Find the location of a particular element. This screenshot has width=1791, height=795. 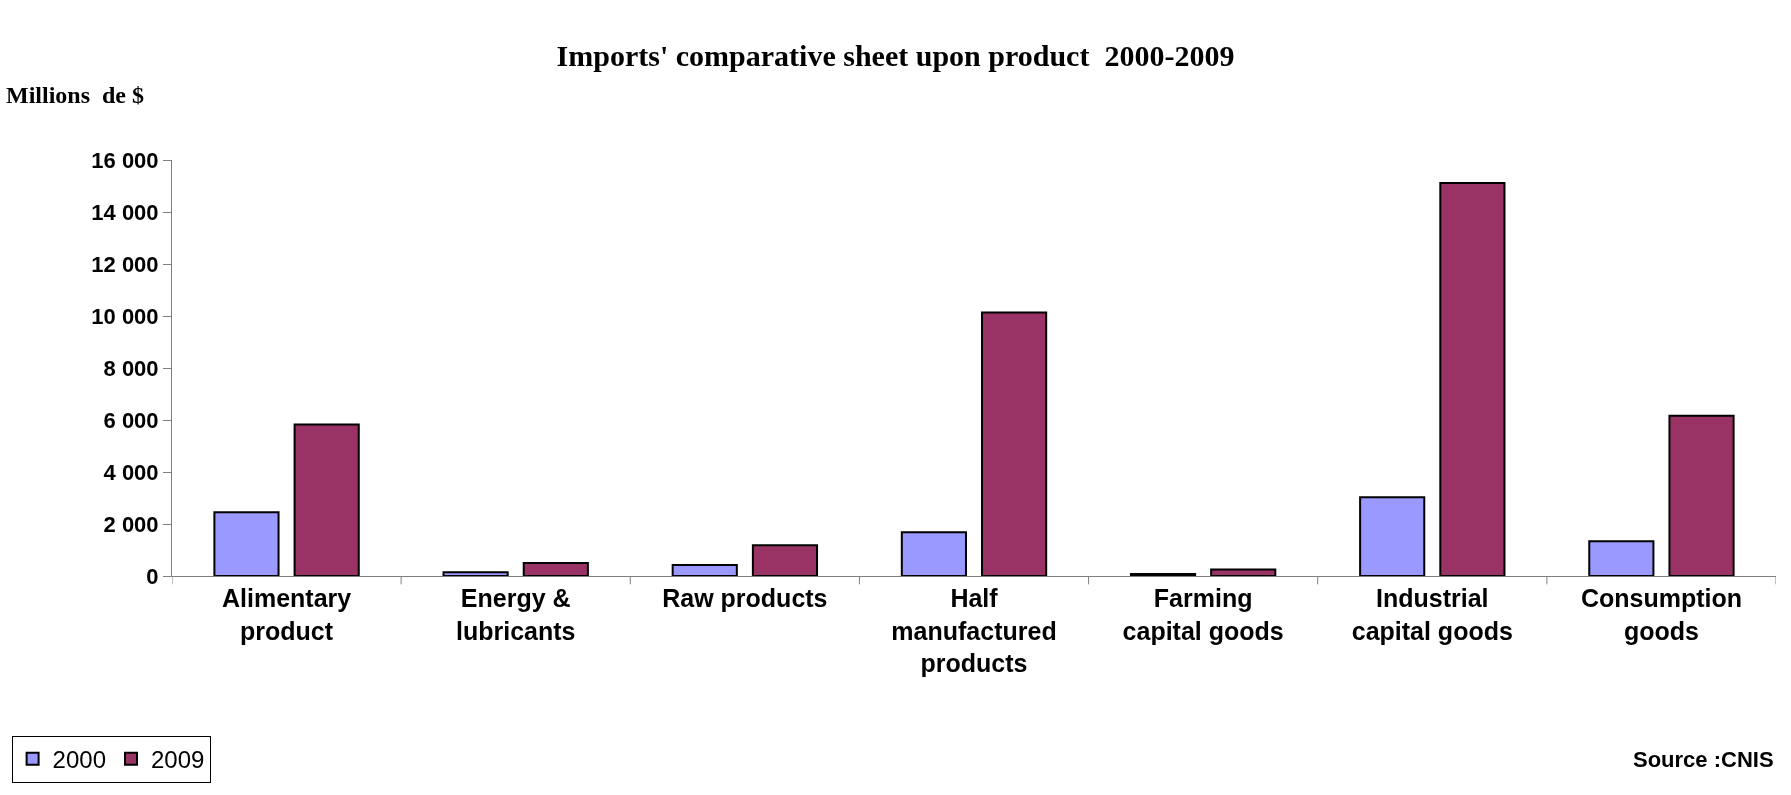

y-tick-label: 6 000 is located at coordinates (131, 420).